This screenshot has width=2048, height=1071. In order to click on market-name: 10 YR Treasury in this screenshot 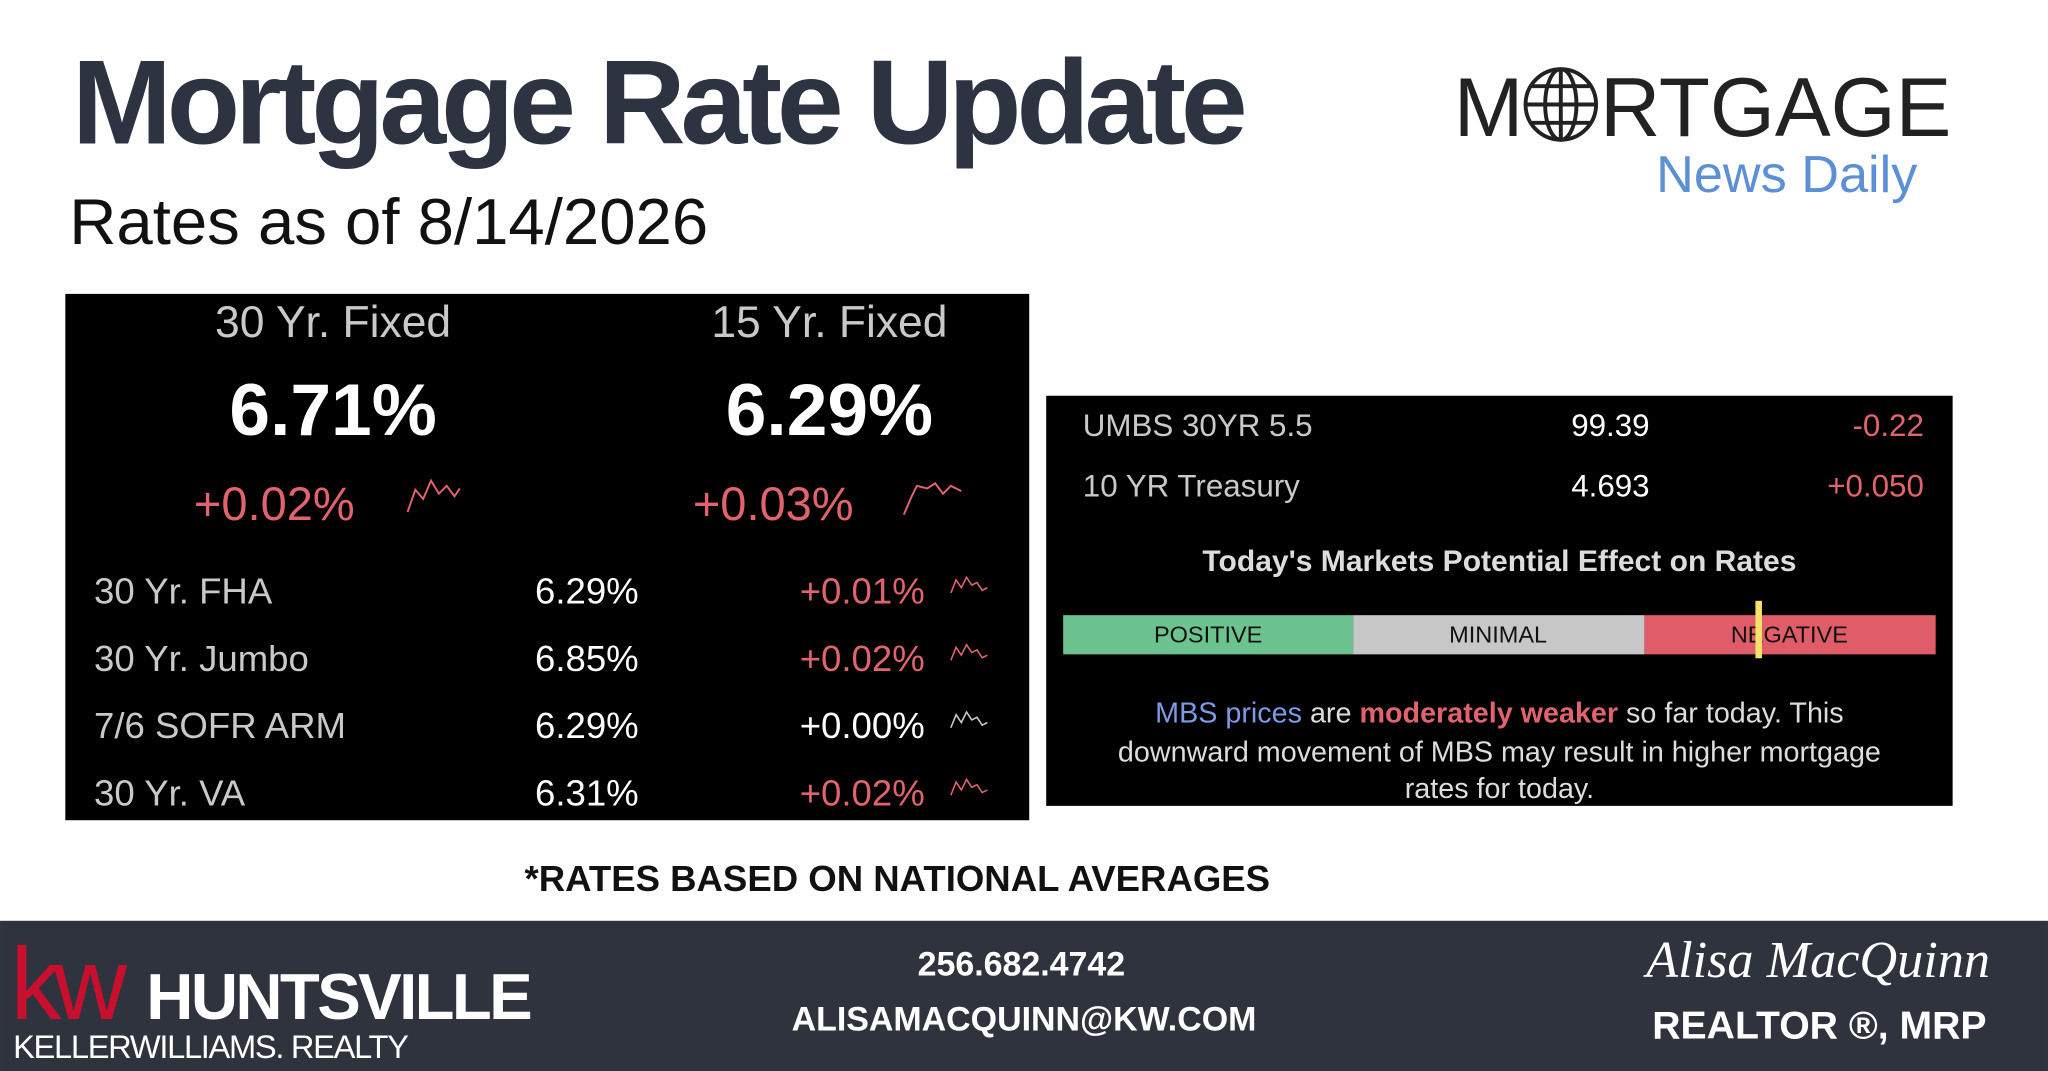, I will do `click(1191, 485)`.